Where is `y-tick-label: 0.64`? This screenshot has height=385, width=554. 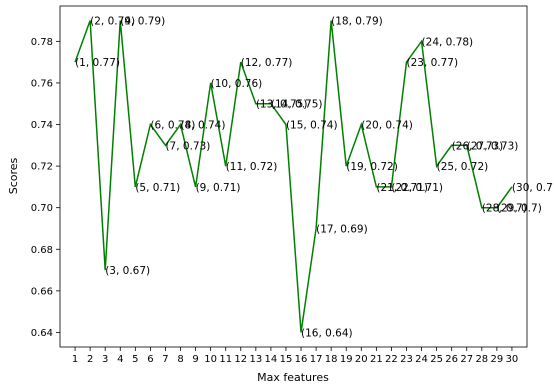 y-tick-label: 0.64 is located at coordinates (42, 333).